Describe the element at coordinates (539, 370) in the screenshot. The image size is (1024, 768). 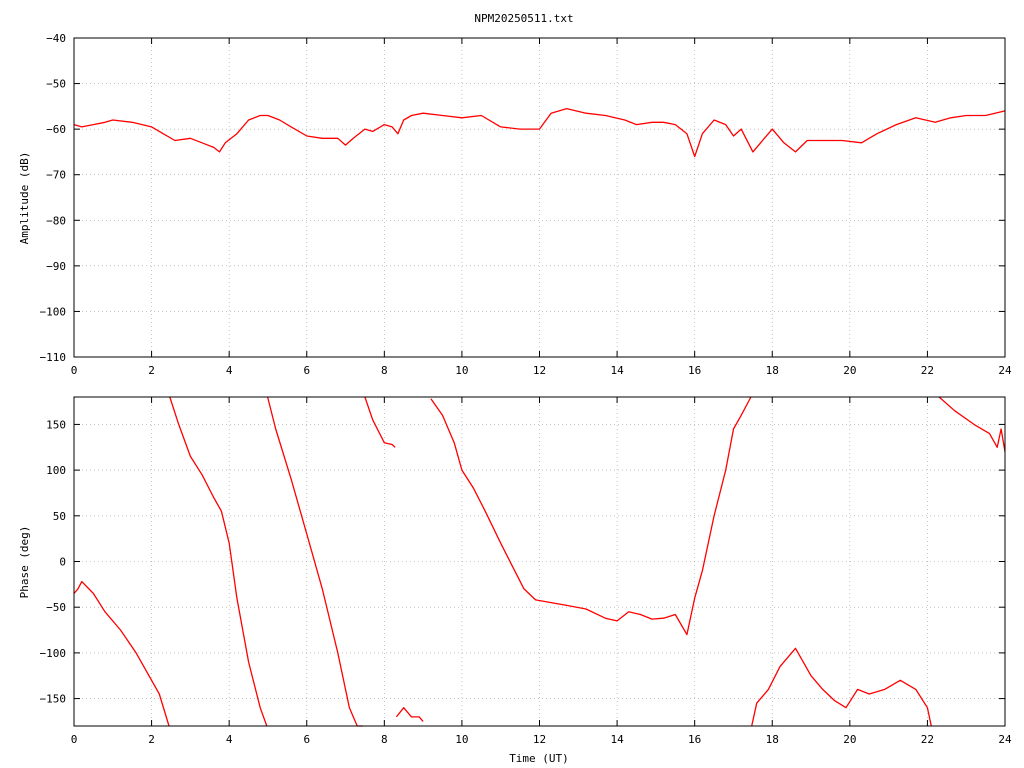
I see `amplitude-x-tick-label: 12` at that location.